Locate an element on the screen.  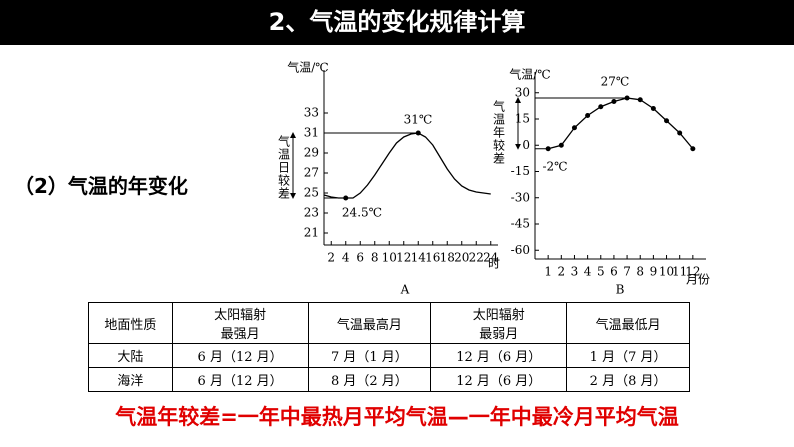
table-cell: 地面性质 is located at coordinates (130, 323).